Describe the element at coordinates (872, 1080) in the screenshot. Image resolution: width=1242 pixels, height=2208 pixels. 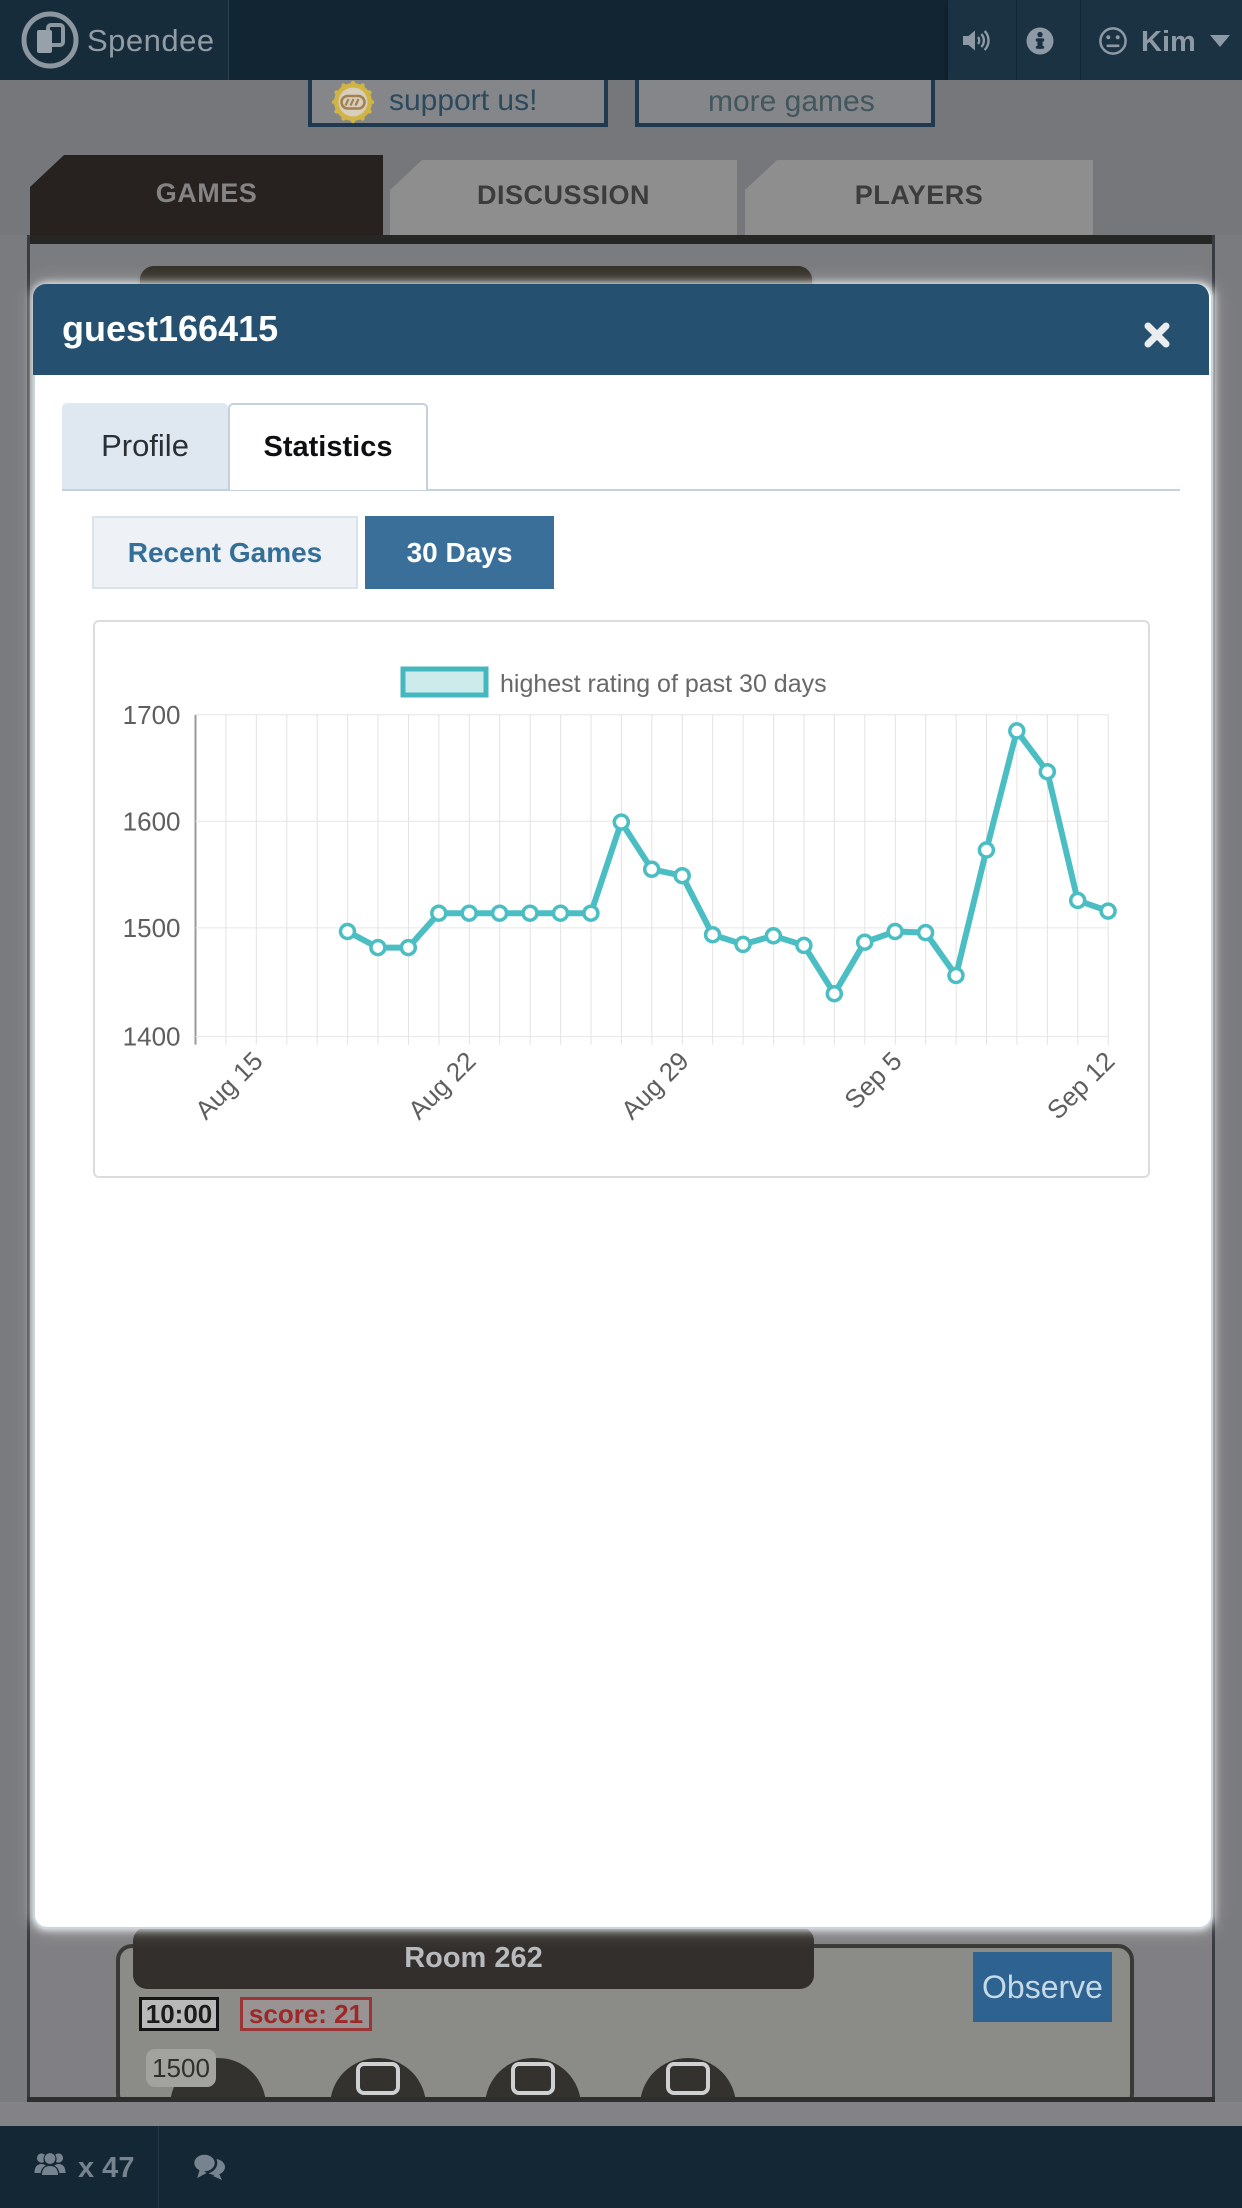
I see `svg-text: Sep 5` at that location.